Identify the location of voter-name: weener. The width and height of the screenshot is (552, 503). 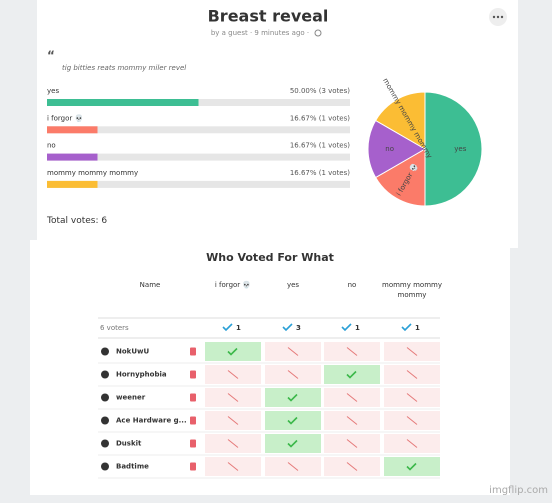
(131, 398).